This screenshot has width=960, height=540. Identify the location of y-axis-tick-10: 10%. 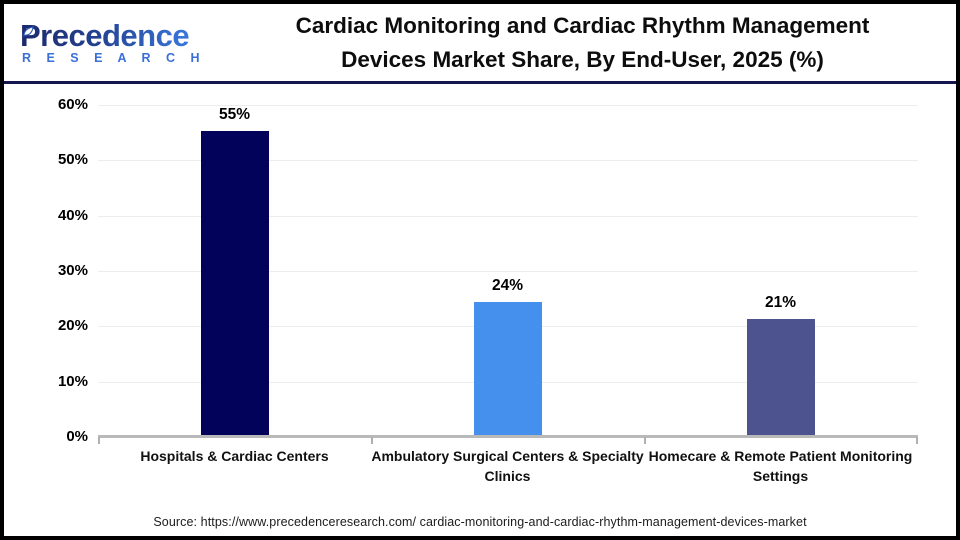
(72, 381).